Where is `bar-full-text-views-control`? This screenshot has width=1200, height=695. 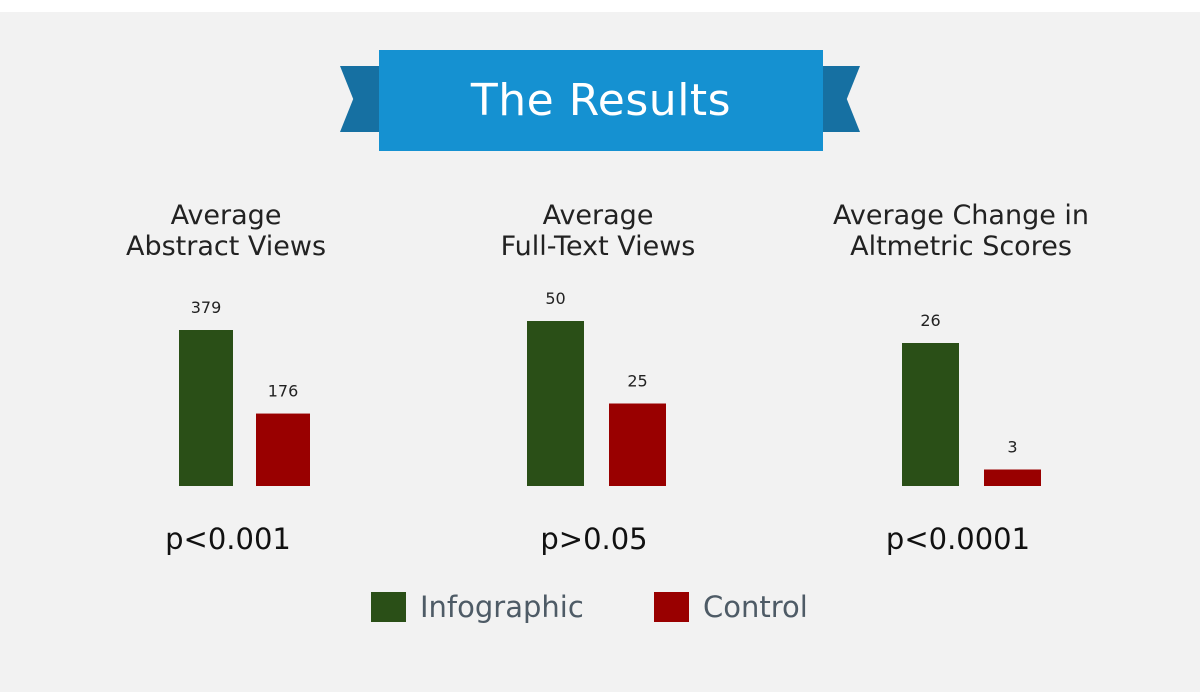 bar-full-text-views-control is located at coordinates (637, 444).